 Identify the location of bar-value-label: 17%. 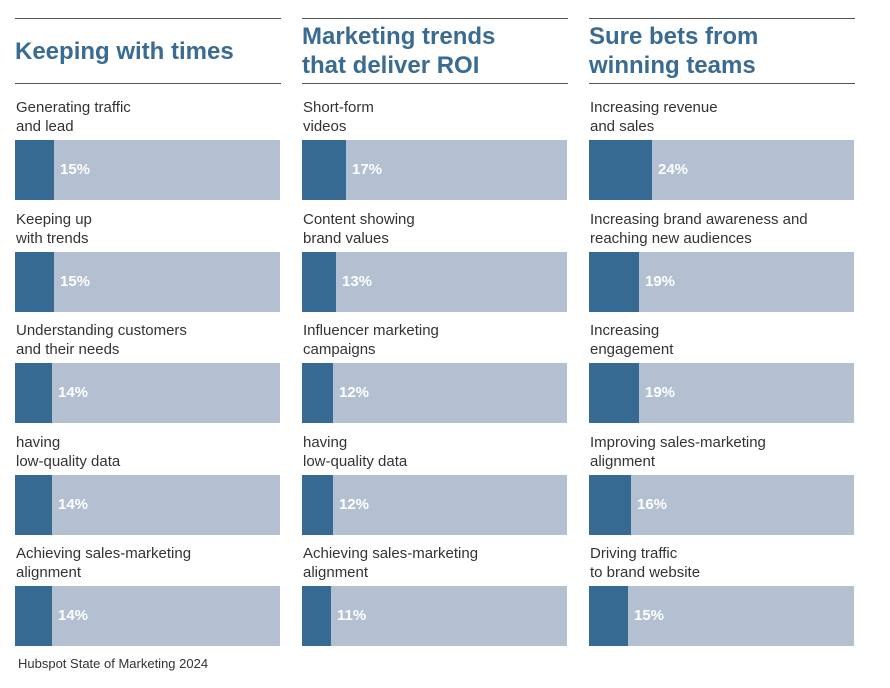
(367, 169).